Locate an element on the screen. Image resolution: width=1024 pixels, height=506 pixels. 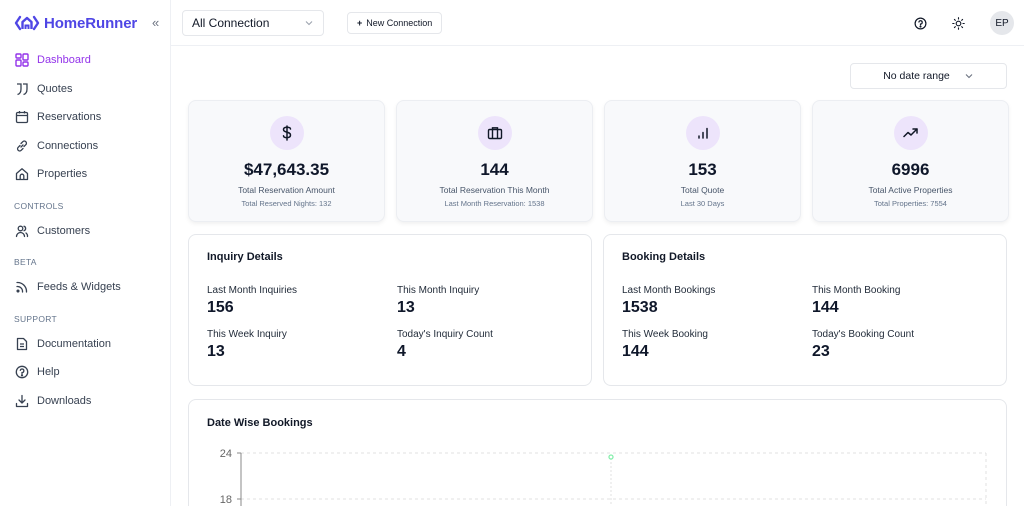
sidebar-item-label: Customers is located at coordinates (64, 230).